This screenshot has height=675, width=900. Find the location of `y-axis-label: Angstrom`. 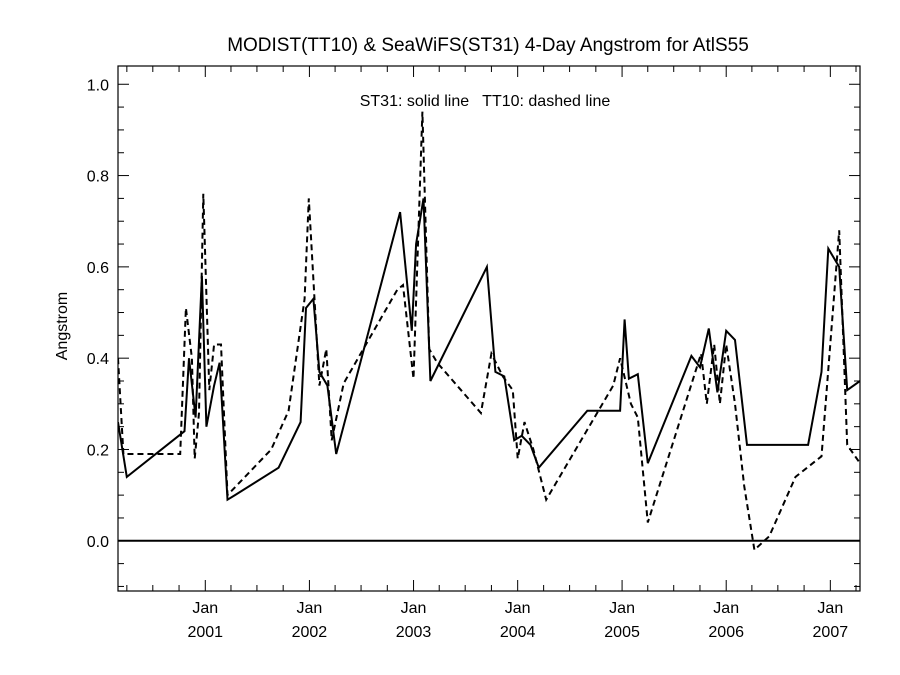

y-axis-label: Angstrom is located at coordinates (62, 326).